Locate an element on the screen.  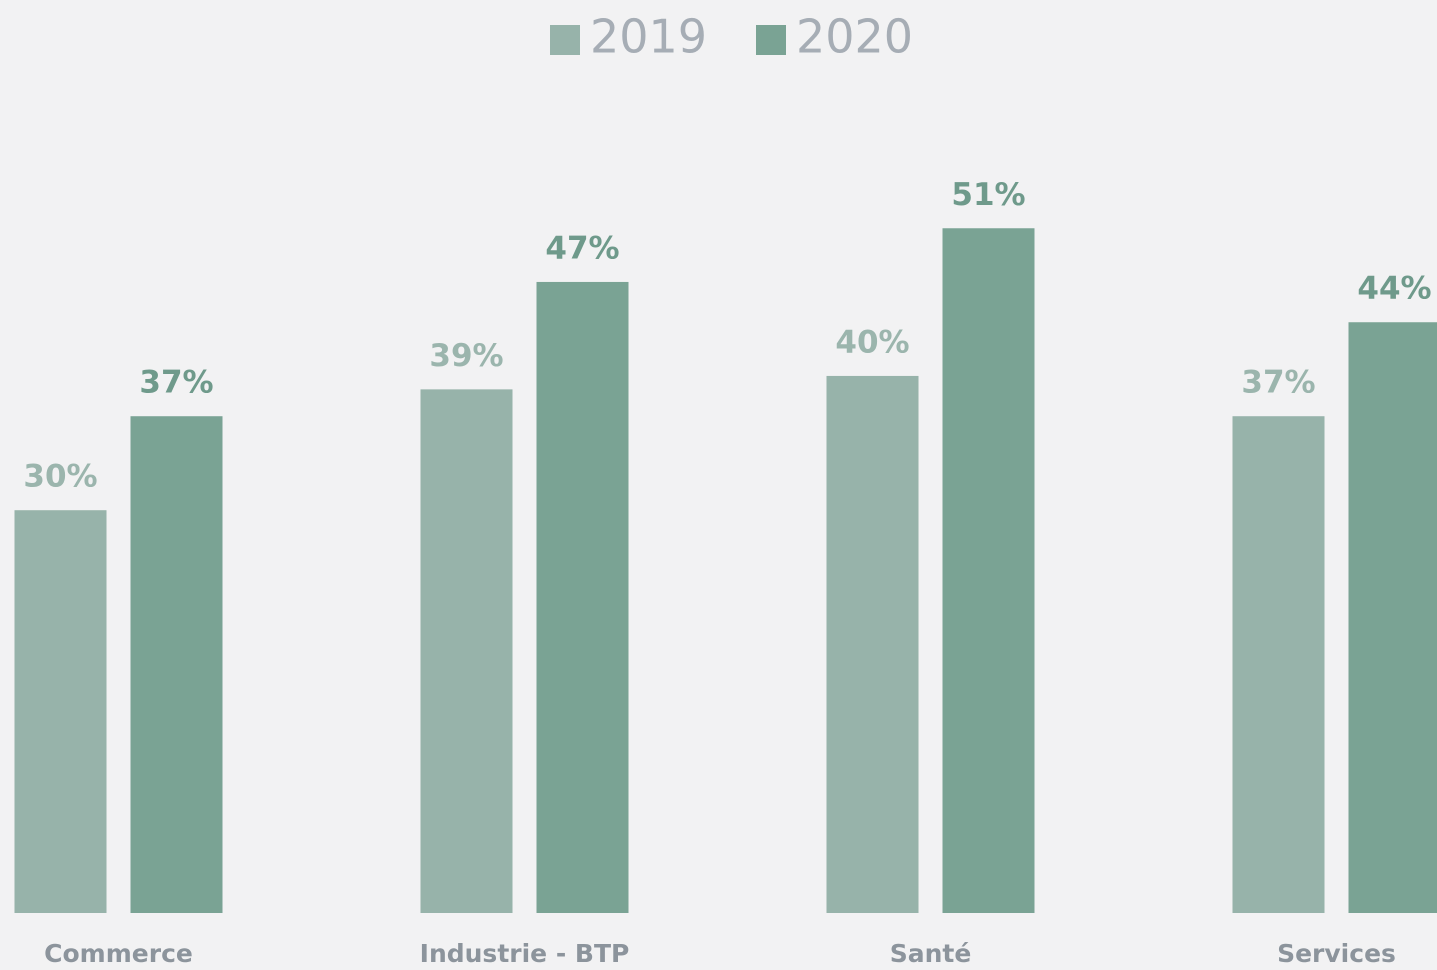
x-tick-label: Commerce is located at coordinates (118, 953).